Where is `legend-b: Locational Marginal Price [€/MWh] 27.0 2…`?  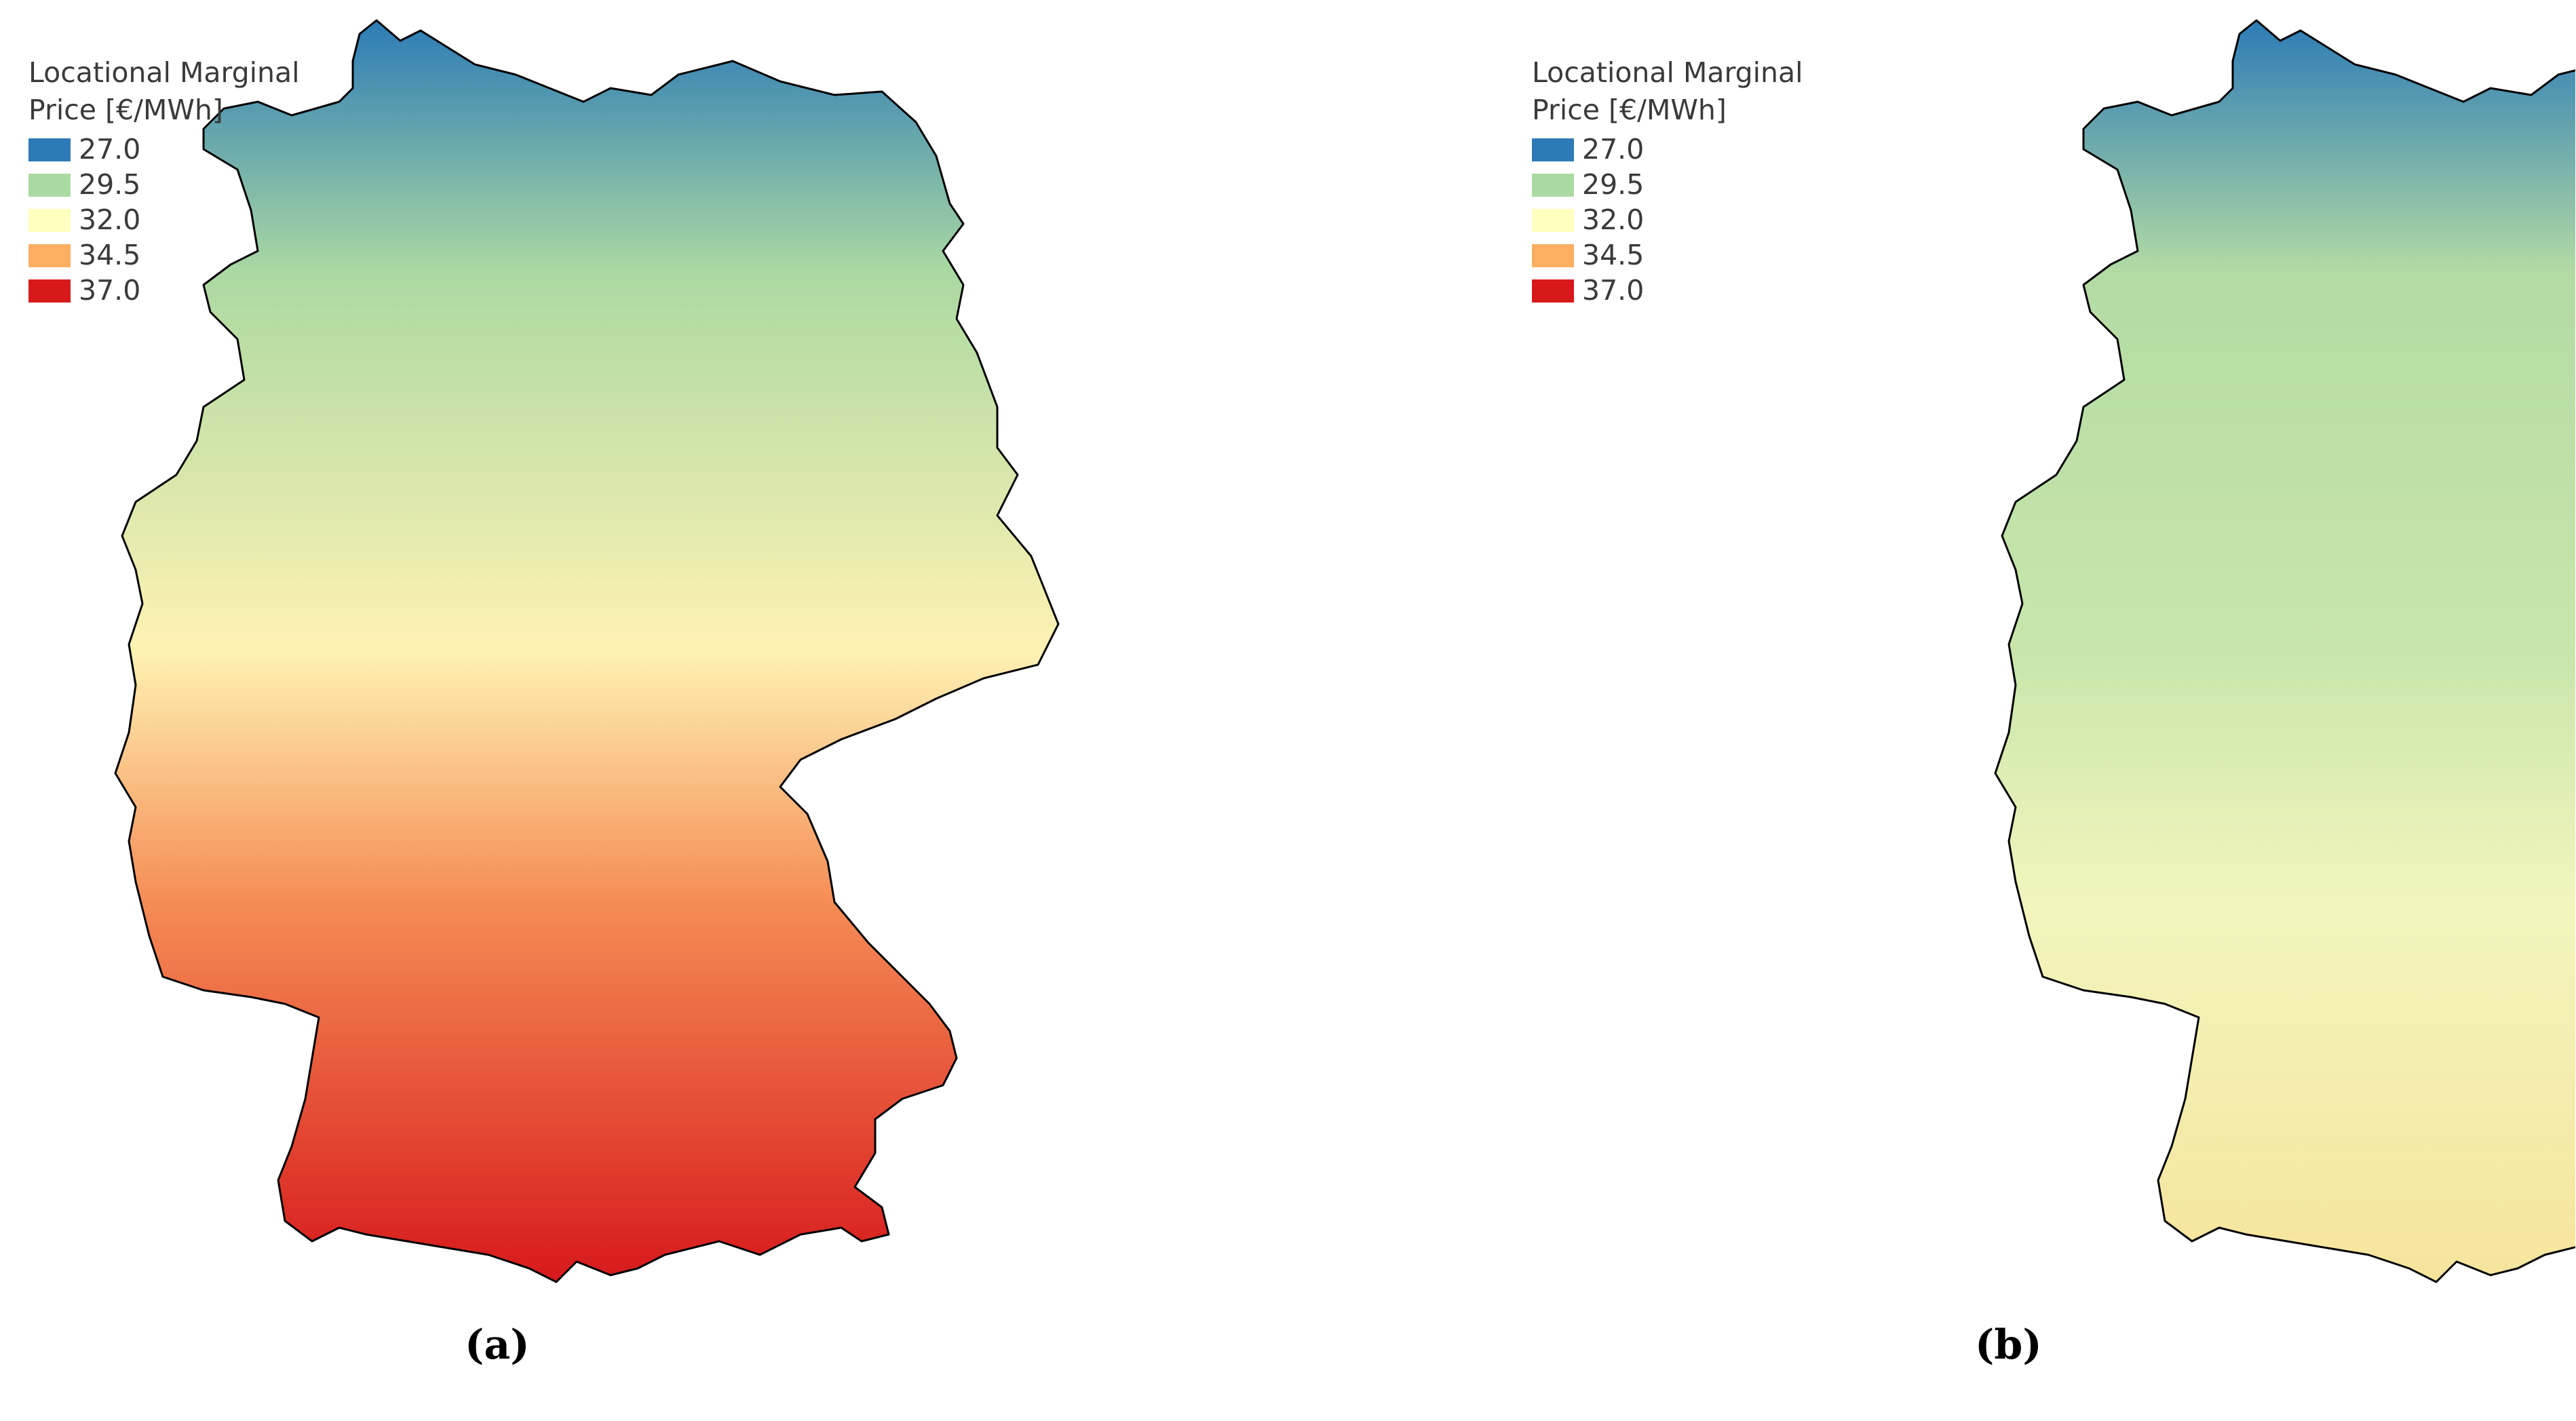 legend-b: Locational Marginal Price [€/MWh] 27.0 2… is located at coordinates (1667, 181).